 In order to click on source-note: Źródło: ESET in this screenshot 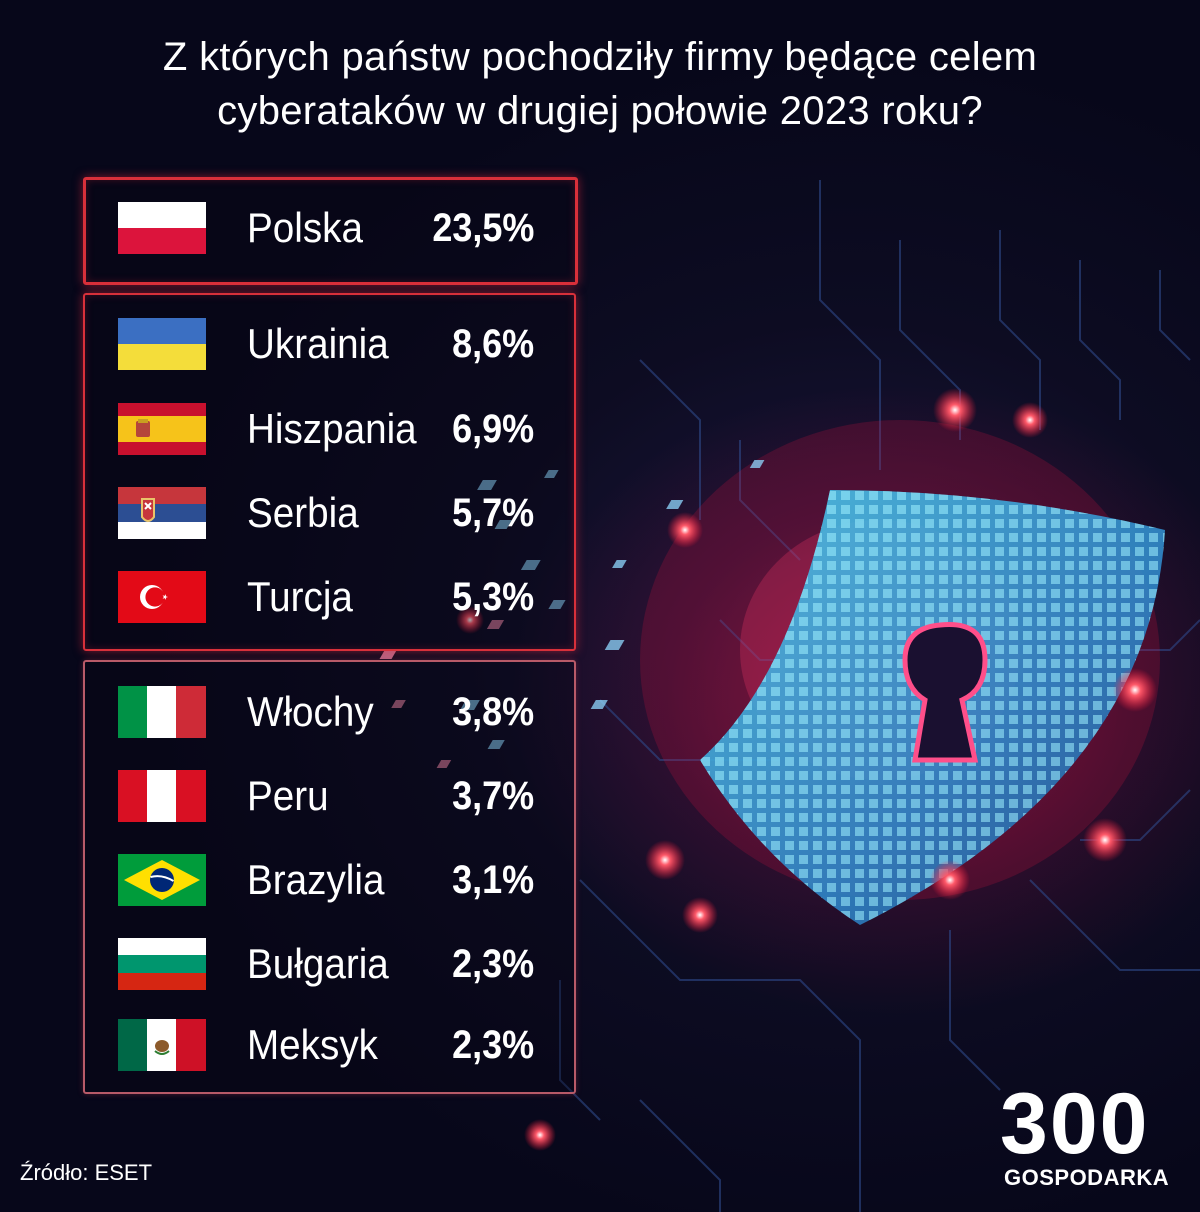, I will do `click(86, 1172)`.